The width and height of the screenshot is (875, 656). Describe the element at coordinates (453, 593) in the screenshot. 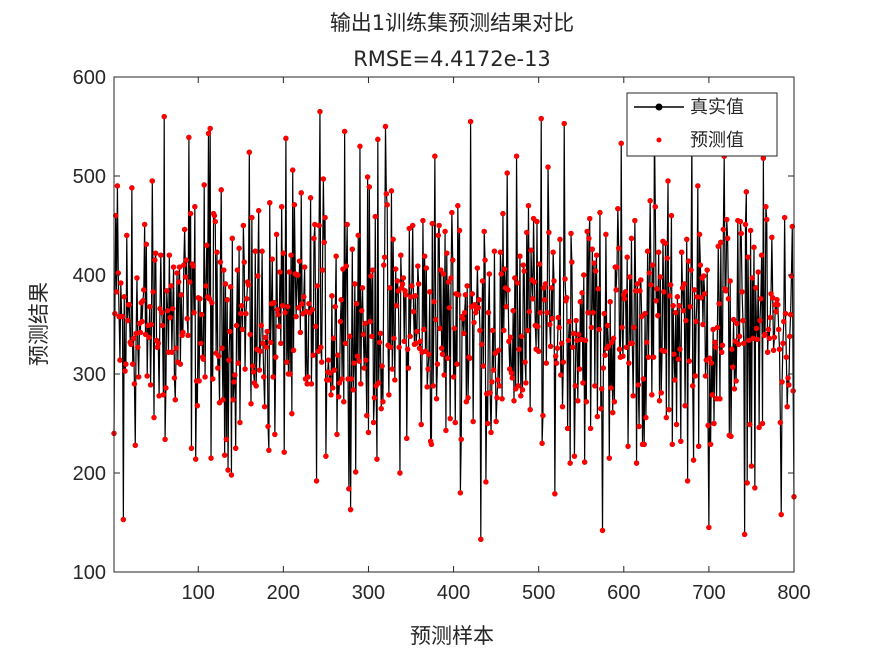

I see `x-tick-label: 400` at that location.